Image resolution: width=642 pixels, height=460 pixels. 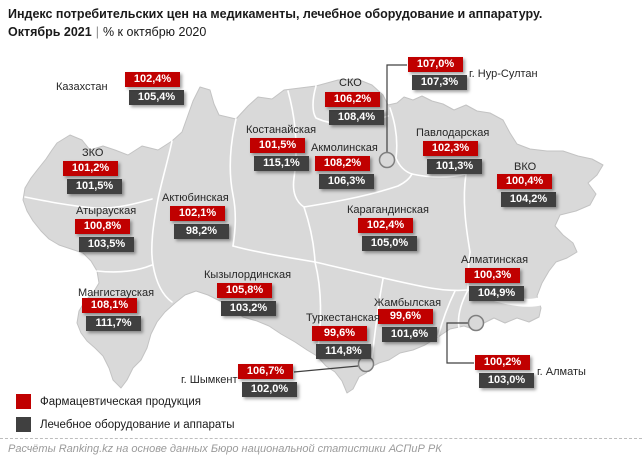 I want to click on callout-line-shymkent, so click(x=326, y=369).